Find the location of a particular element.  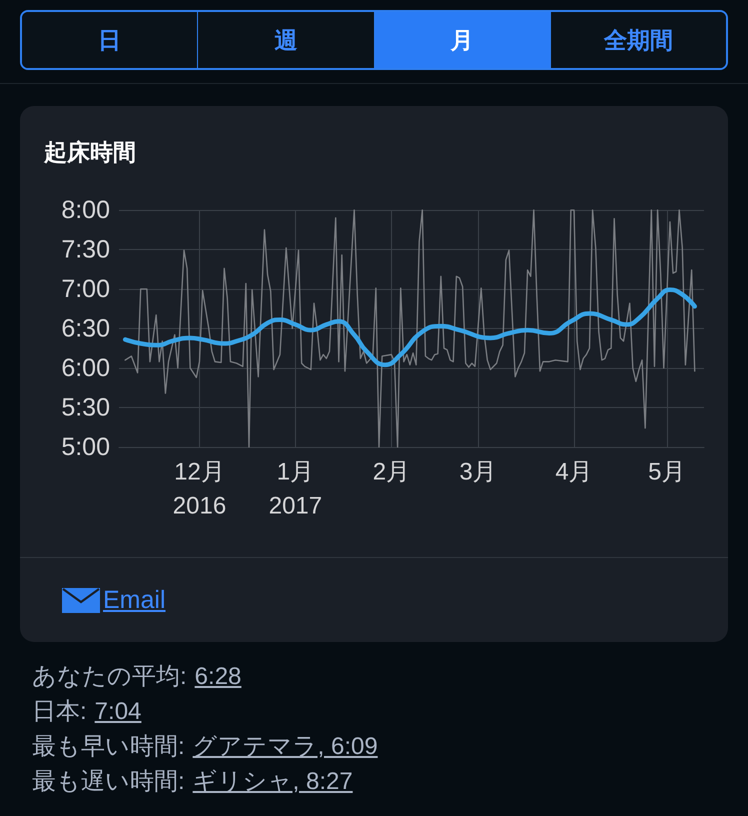

line-series is located at coordinates (409, 328).